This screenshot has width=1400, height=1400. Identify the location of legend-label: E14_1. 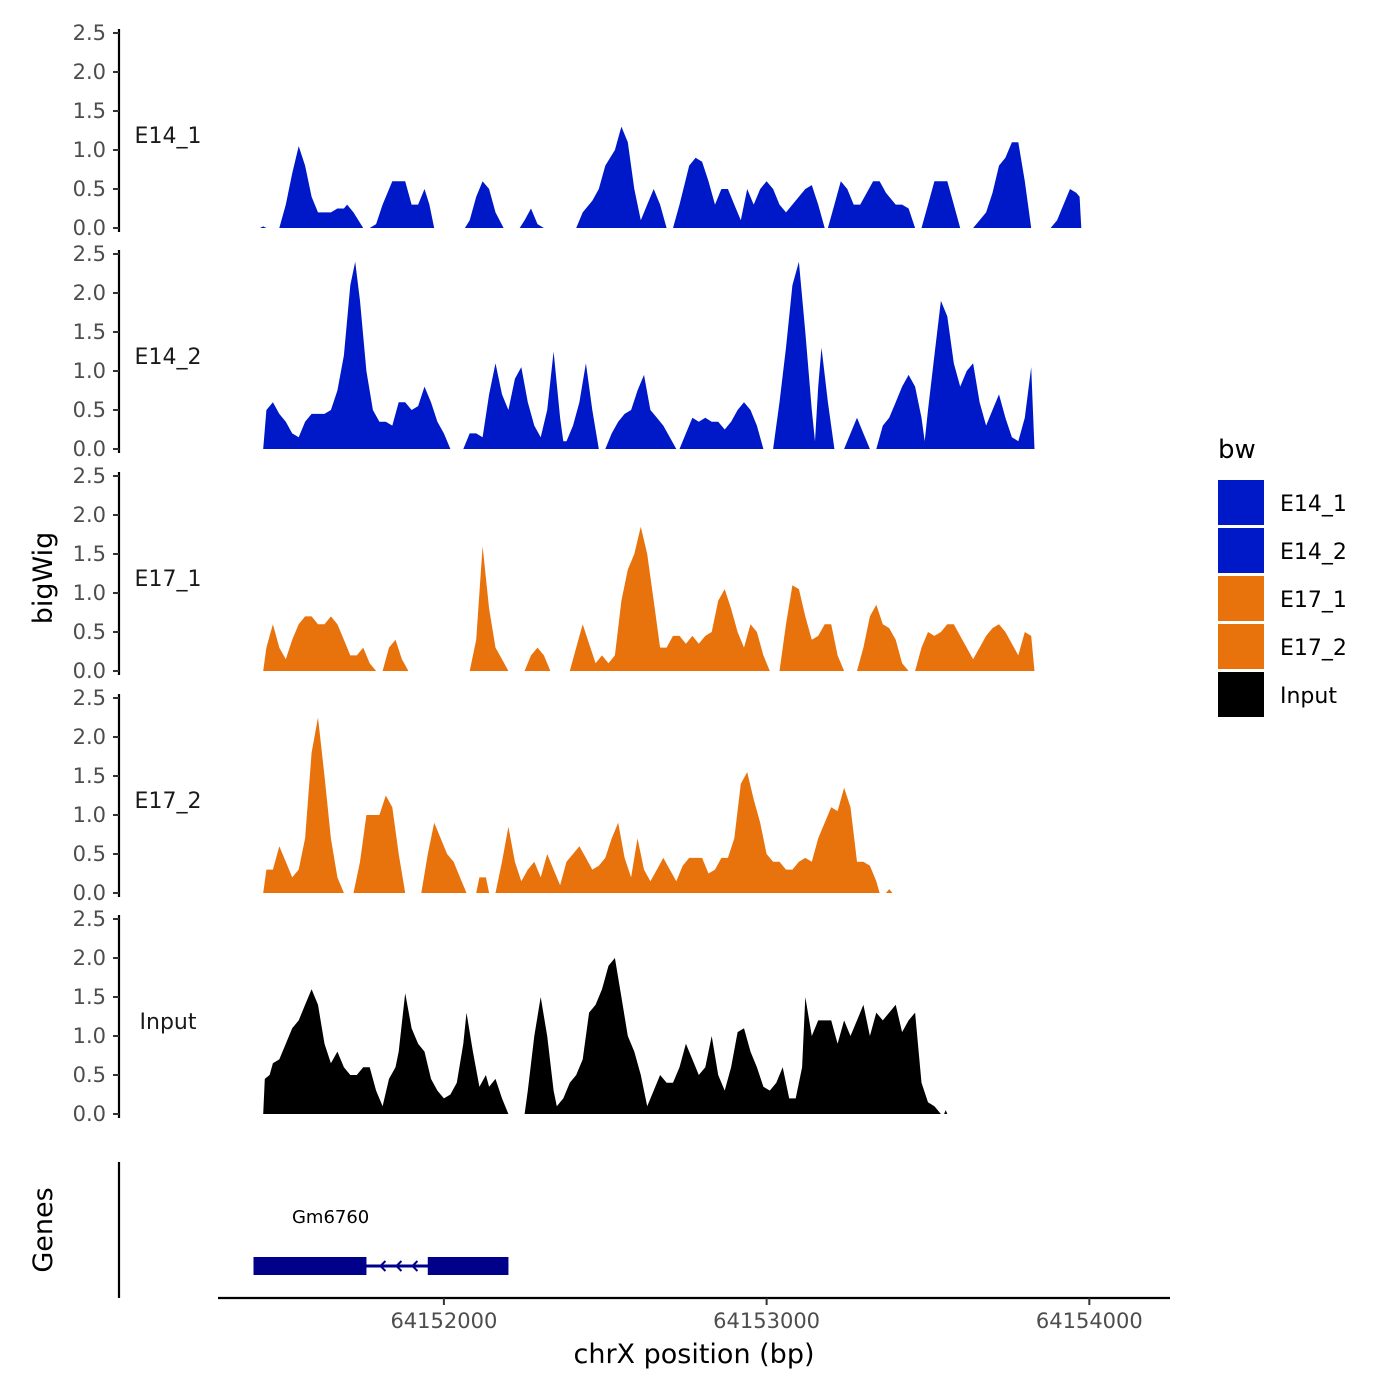
(1313, 504).